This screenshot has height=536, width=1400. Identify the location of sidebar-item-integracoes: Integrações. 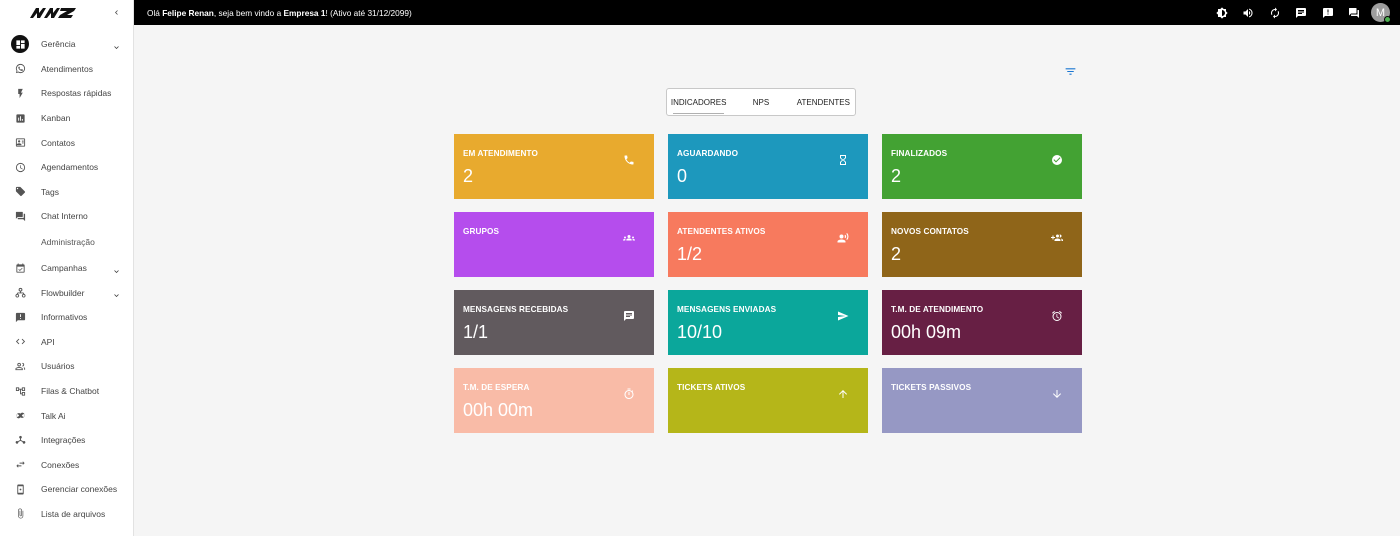
(66, 440).